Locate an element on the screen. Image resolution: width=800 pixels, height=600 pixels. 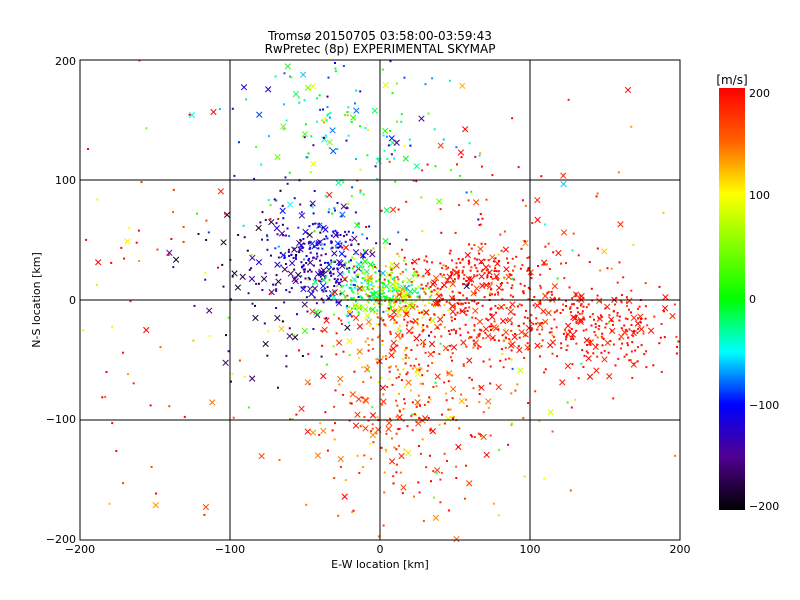
x-tick-label: −200 is located at coordinates (80, 549).